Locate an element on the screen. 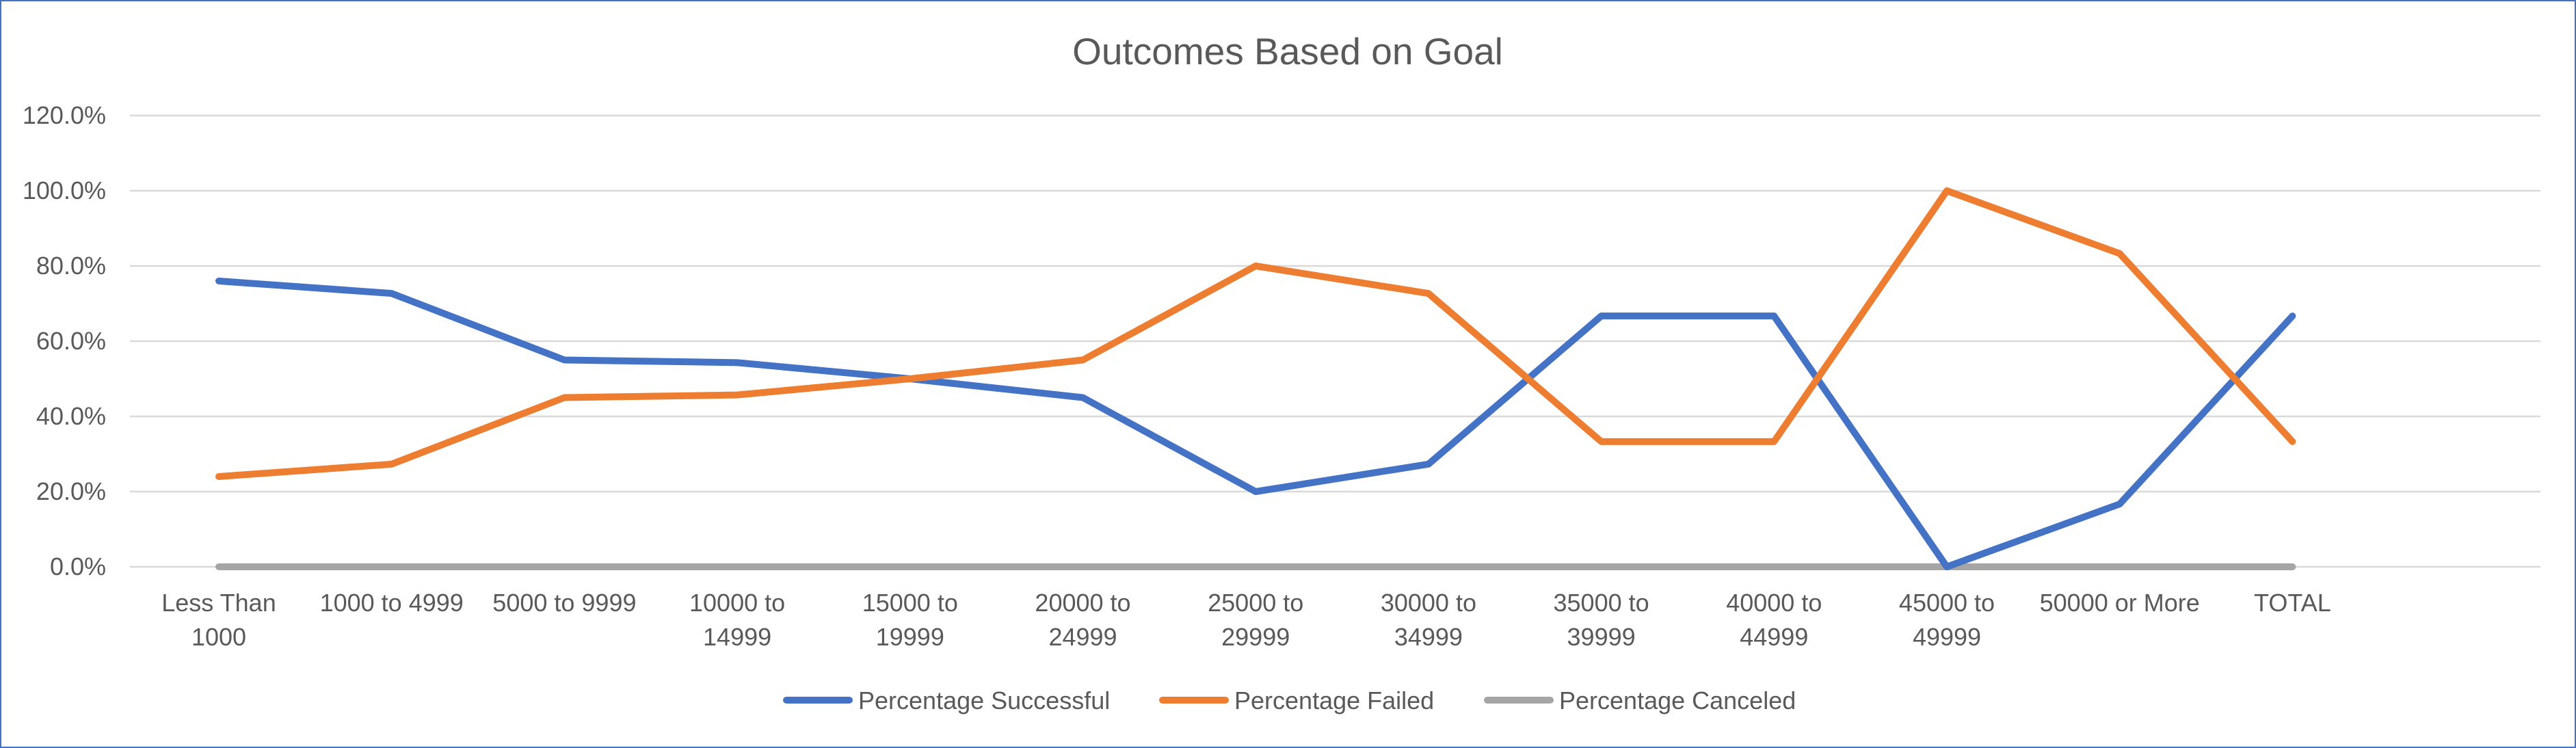 The height and width of the screenshot is (748, 2576). y-tick-label: 0.0% is located at coordinates (78, 566).